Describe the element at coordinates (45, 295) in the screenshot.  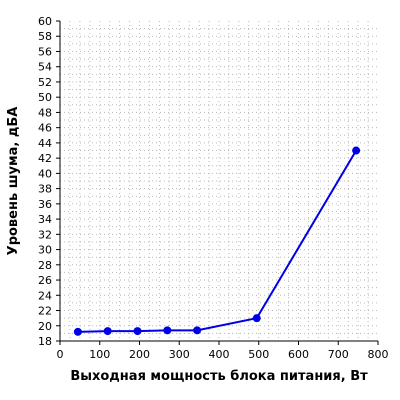
I see `y-tick-label: 24` at that location.